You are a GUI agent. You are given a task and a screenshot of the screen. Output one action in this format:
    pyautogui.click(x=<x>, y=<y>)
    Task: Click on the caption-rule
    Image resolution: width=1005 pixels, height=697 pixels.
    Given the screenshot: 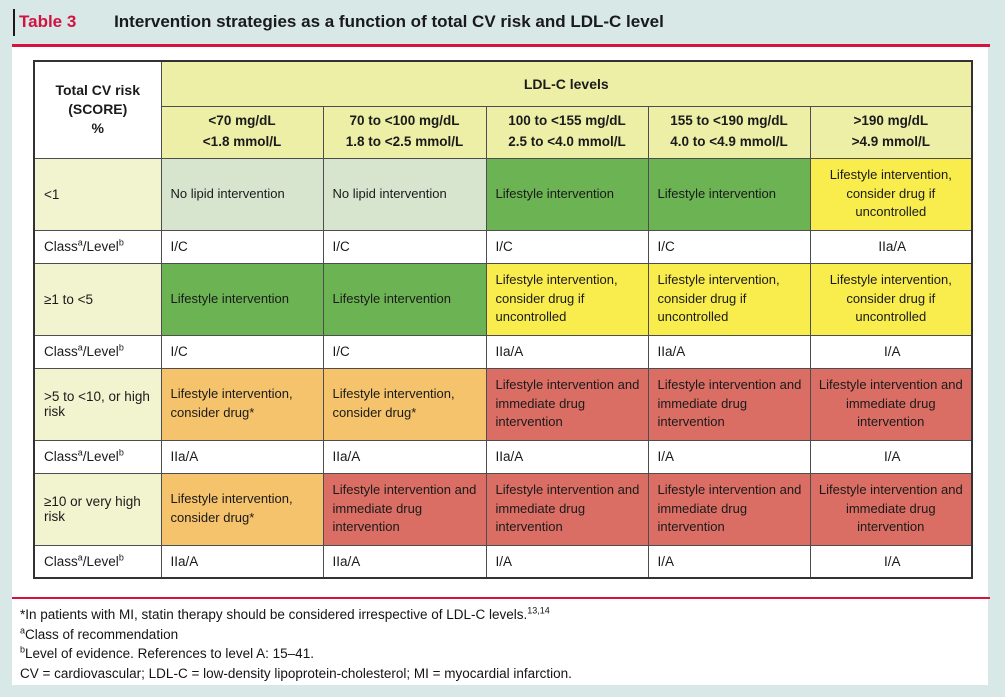 What is the action you would take?
    pyautogui.click(x=501, y=45)
    